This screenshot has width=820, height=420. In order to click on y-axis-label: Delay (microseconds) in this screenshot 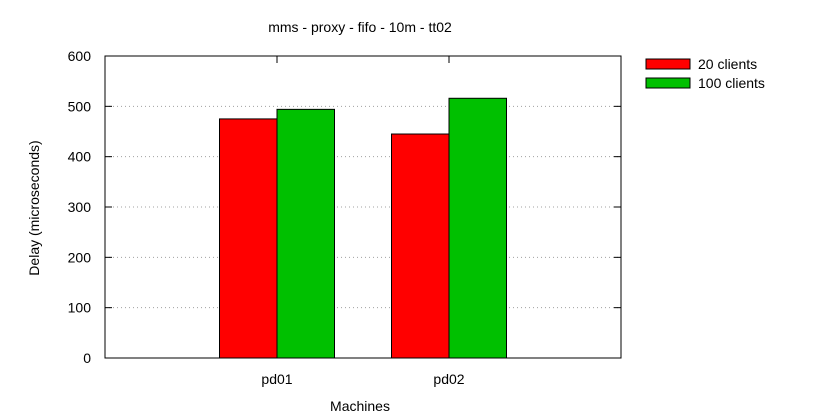, I will do `click(34, 207)`.